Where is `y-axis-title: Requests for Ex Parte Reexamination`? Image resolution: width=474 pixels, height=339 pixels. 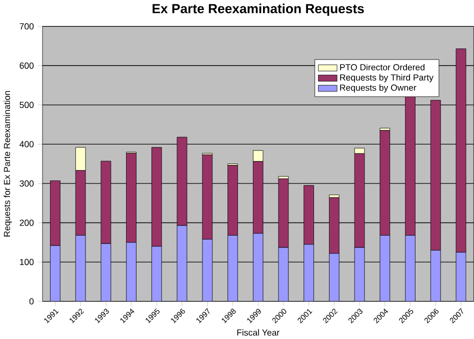
y-axis-title: Requests for Ex Parte Reexamination is located at coordinates (8, 163).